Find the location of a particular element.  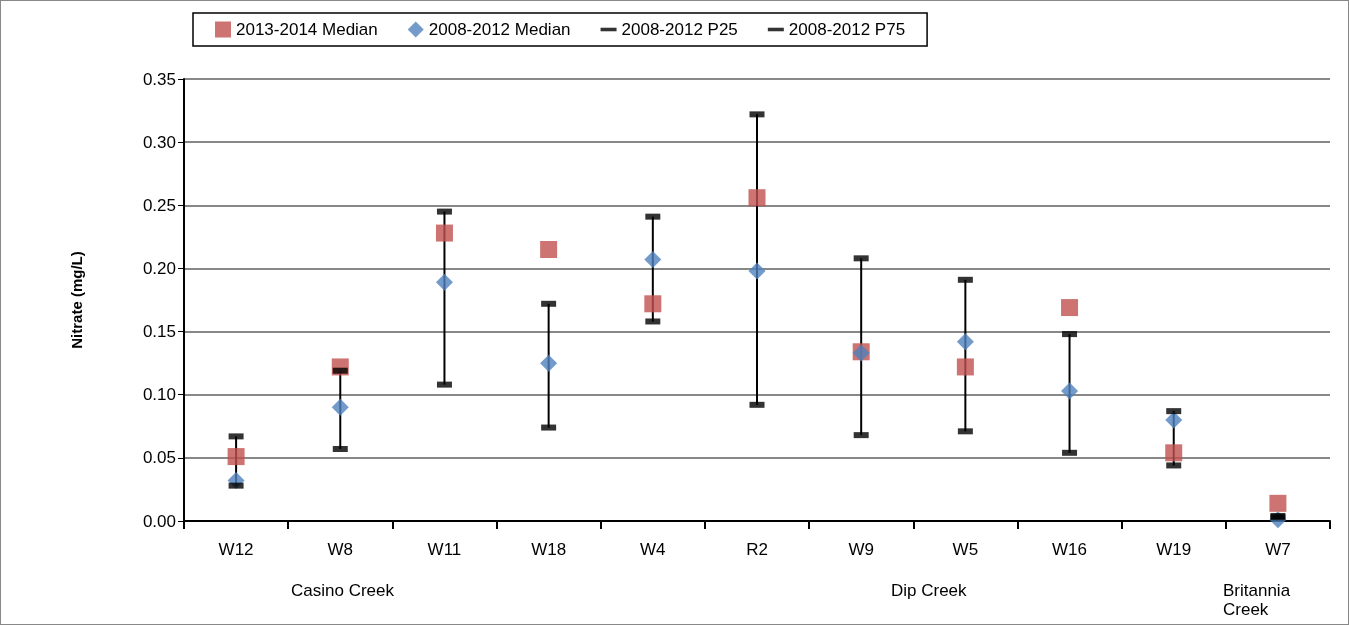

legend-label: 2008-2012 Median is located at coordinates (499, 29).